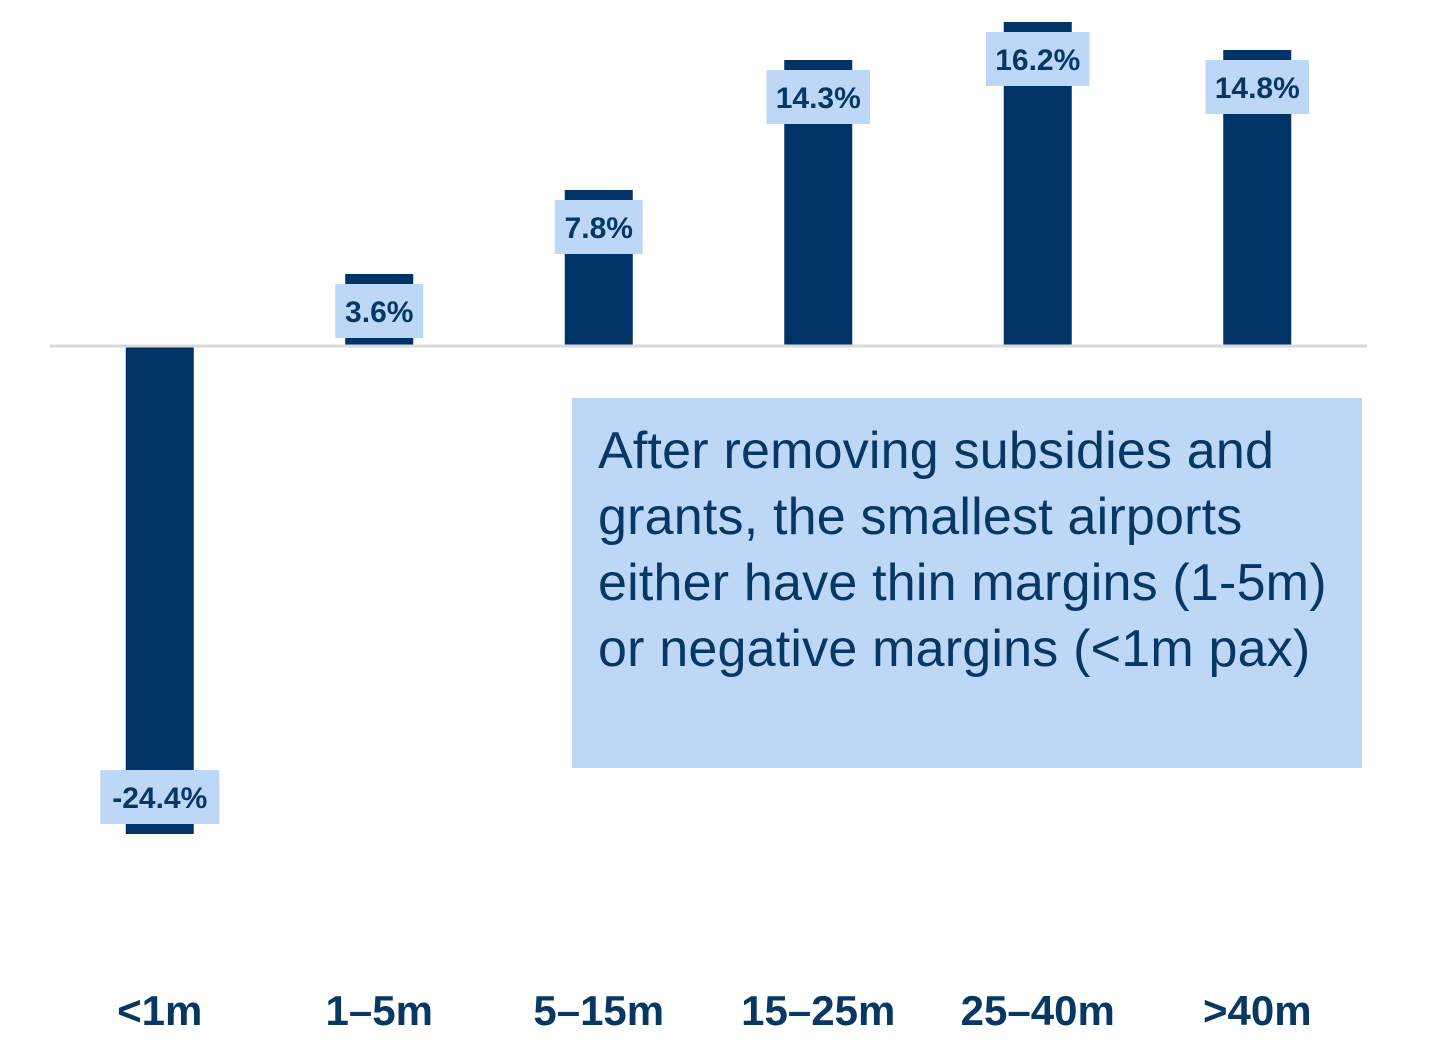  Describe the element at coordinates (159, 1010) in the screenshot. I see `category-label-lt-1m: <1m` at that location.